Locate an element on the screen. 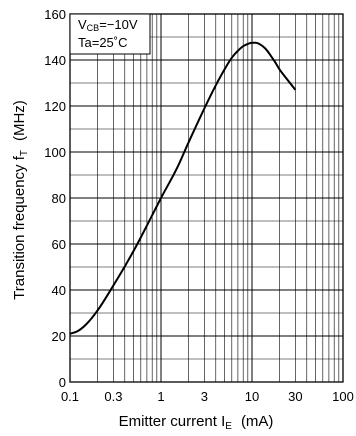 This screenshot has width=356, height=436. condition-ta: Ta=25˚C is located at coordinates (103, 42).